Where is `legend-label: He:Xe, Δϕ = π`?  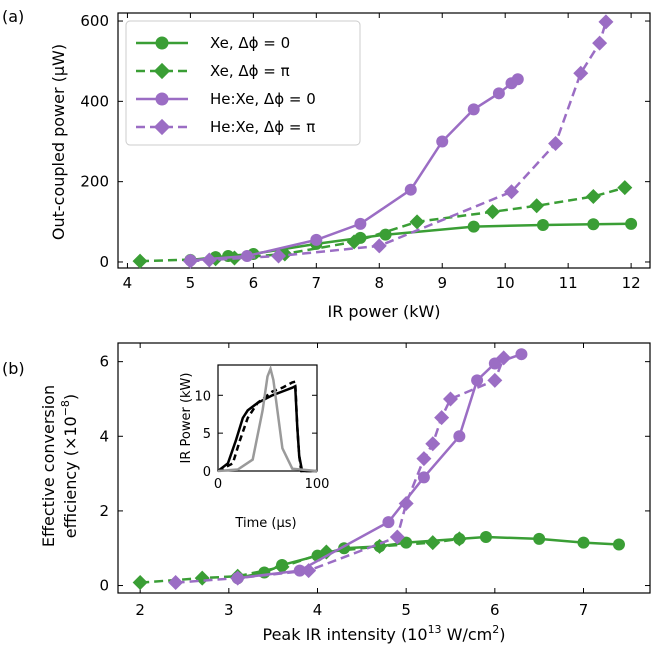
legend-label: He:Xe, Δϕ = π is located at coordinates (262, 127).